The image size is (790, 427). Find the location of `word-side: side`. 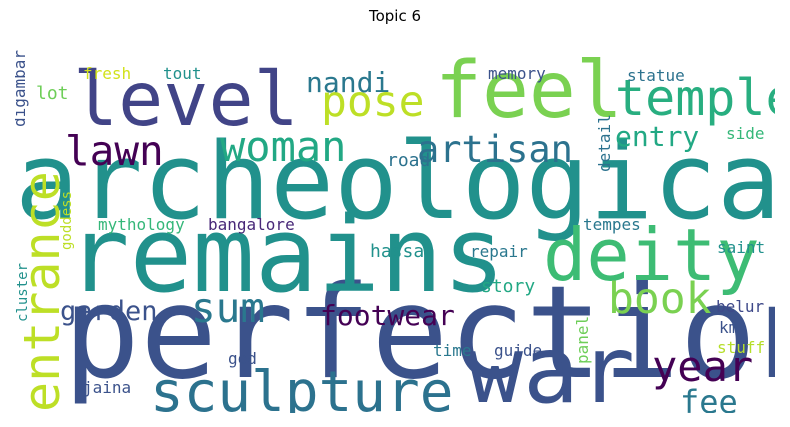

word-side: side is located at coordinates (745, 133).